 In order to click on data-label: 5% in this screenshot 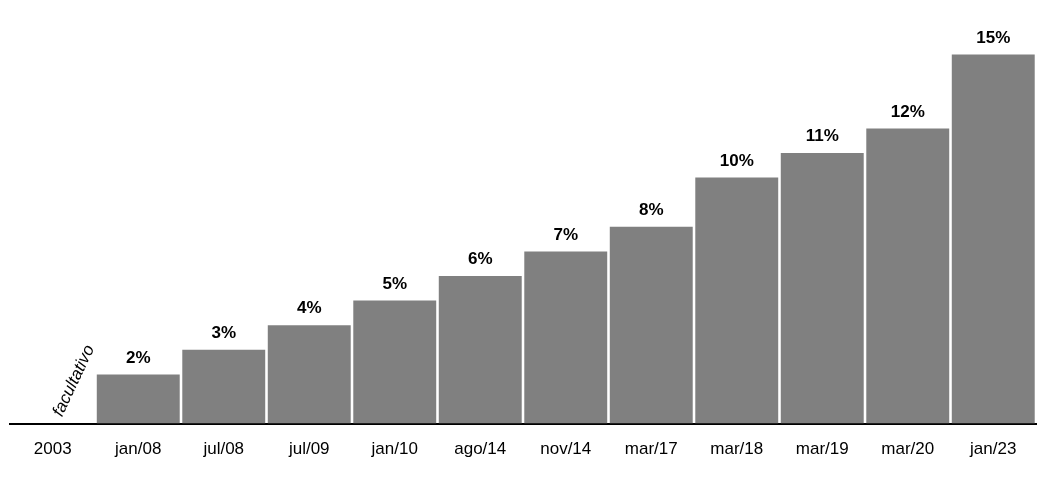, I will do `click(395, 283)`.